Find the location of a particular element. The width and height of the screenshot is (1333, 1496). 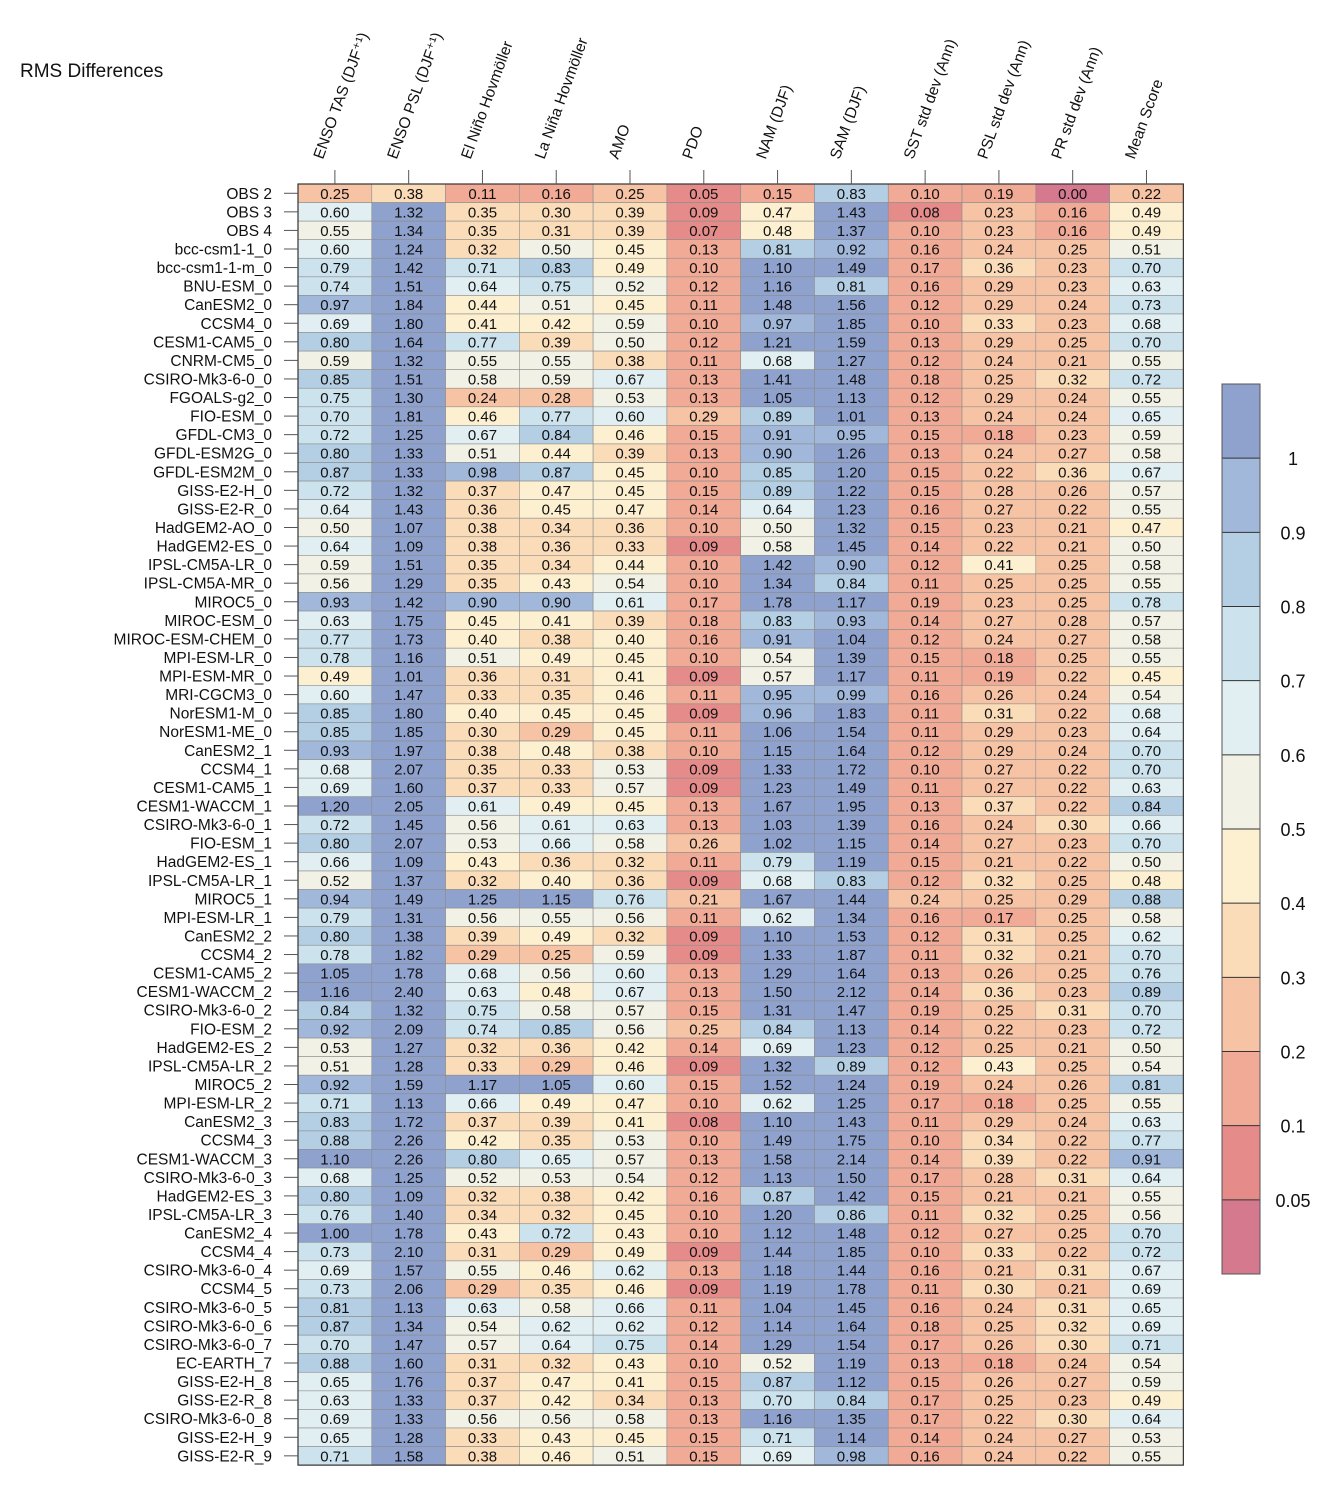

cell-value-label: 0.57 is located at coordinates (777, 677).